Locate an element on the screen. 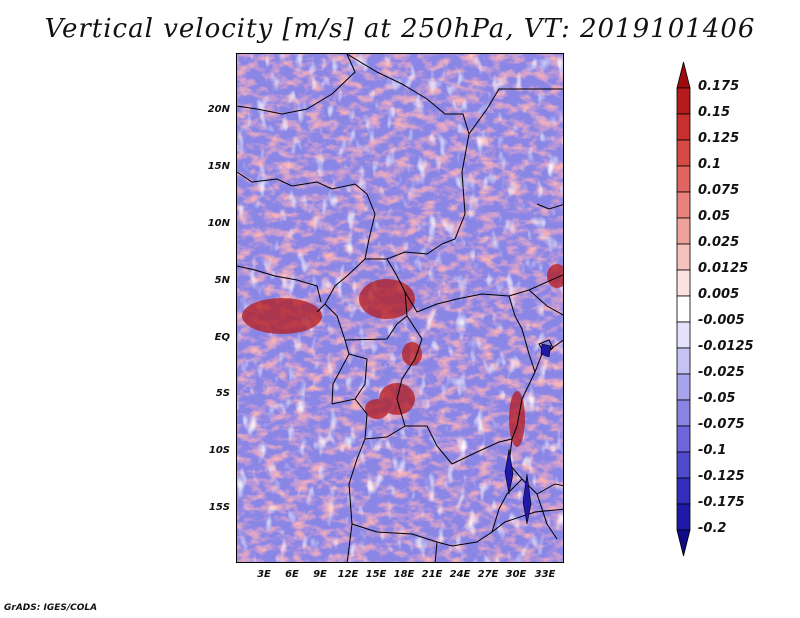 This screenshot has width=800, height=618. colorbar-label: -0.1 is located at coordinates (712, 450).